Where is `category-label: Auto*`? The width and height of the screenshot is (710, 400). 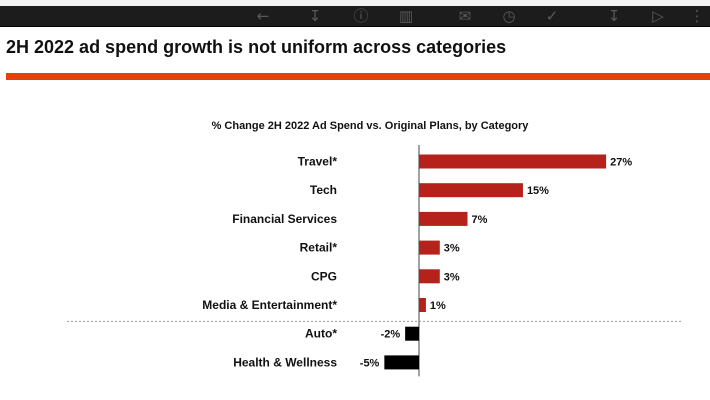 category-label: Auto* is located at coordinates (321, 334).